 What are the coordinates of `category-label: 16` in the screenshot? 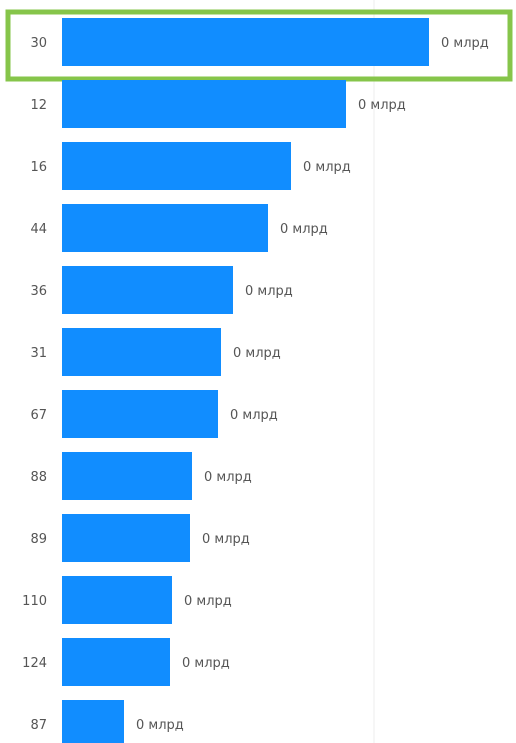 It's located at (38, 167).